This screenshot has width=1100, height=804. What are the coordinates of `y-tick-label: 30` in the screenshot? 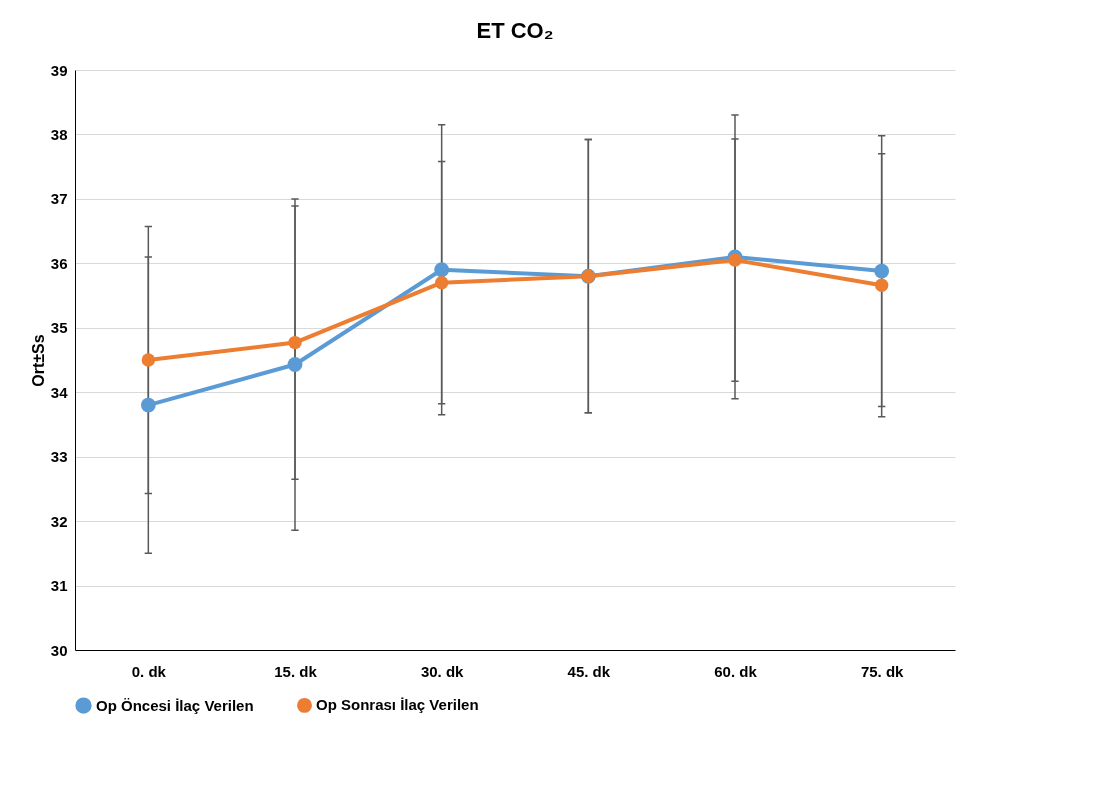 It's located at (59, 650).